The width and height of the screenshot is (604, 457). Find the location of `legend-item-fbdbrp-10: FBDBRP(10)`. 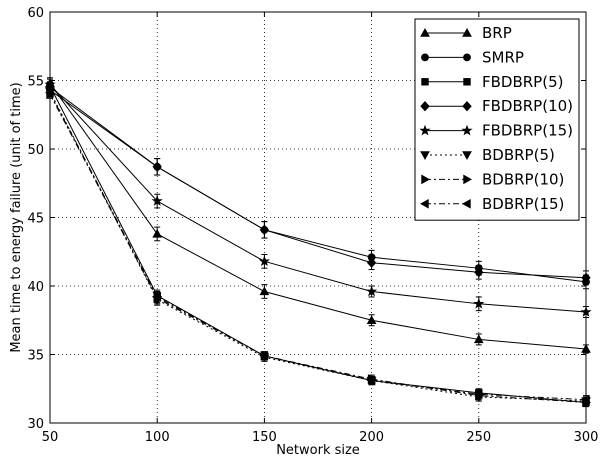

legend-item-fbdbrp-10: FBDBRP(10) is located at coordinates (496, 106).